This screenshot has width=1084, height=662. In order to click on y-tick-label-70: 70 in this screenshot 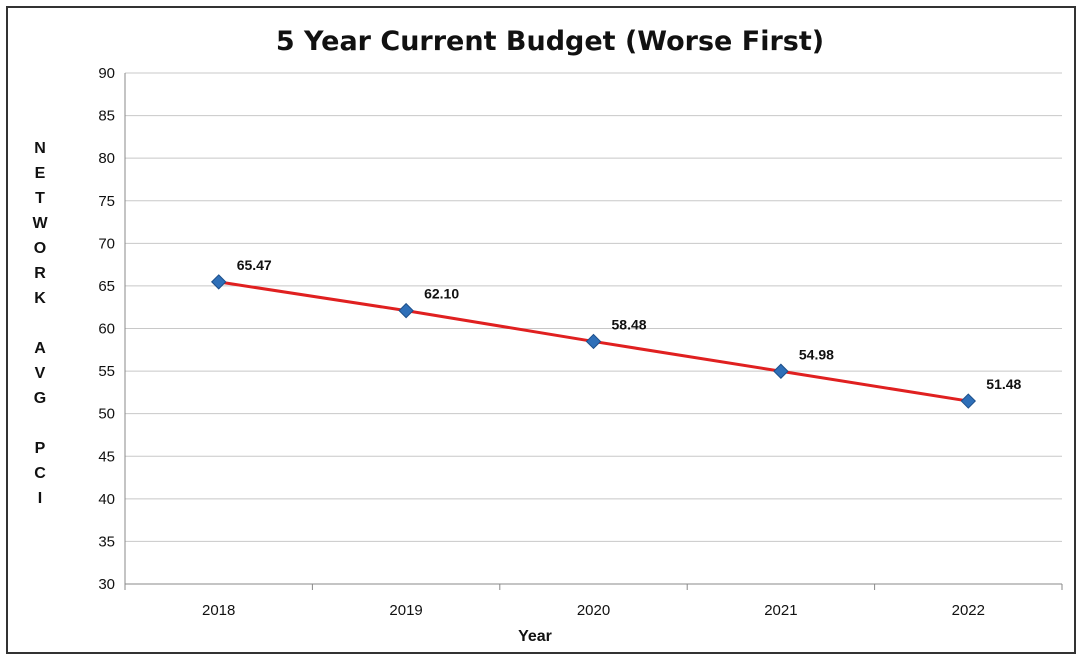, I will do `click(106, 243)`.